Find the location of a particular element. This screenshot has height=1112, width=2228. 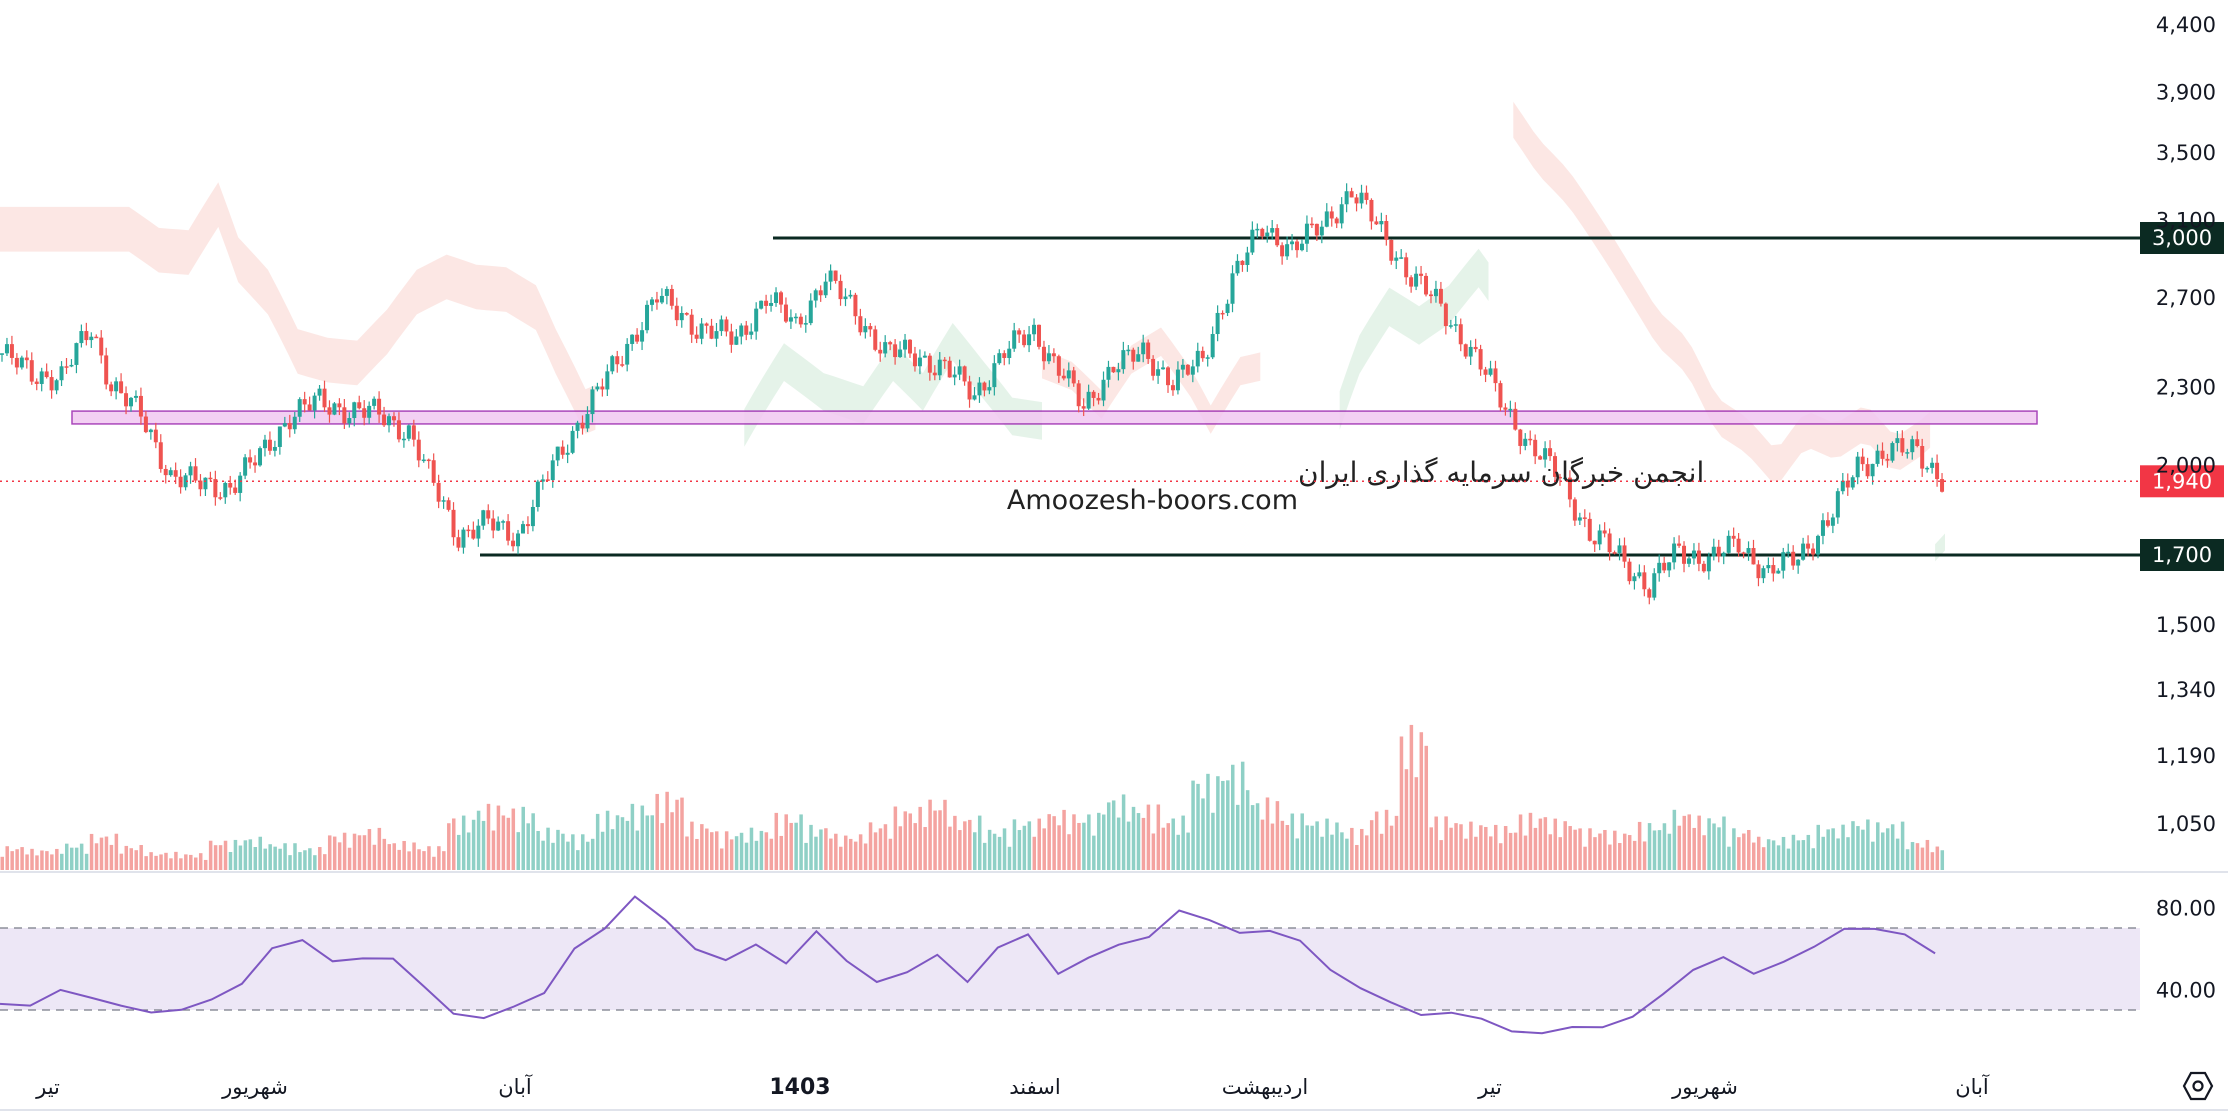

zone-rect is located at coordinates (1054, 417).